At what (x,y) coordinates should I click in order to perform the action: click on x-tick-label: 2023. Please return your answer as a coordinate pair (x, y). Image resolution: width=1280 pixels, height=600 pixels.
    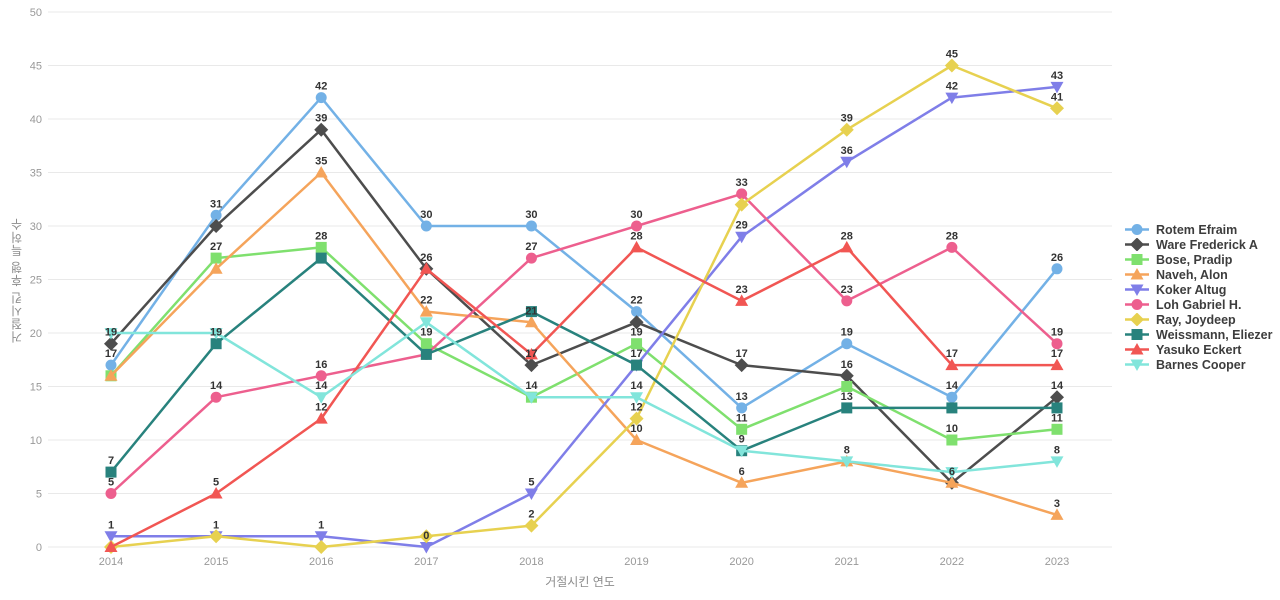
    Looking at the image, I should click on (1057, 562).